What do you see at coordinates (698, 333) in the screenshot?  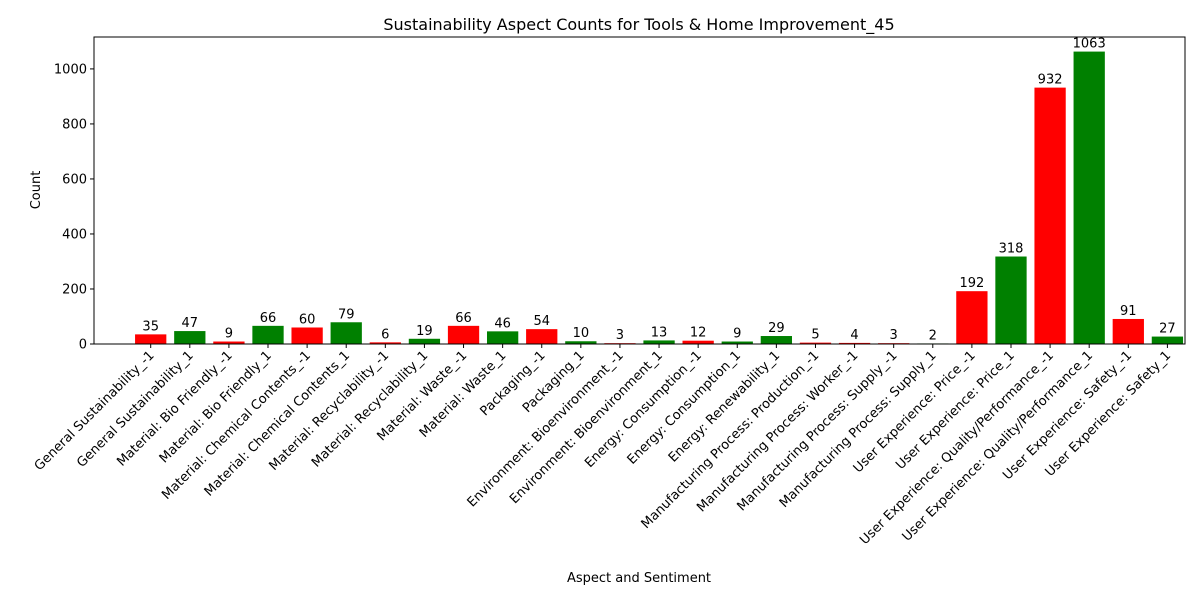 I see `bar-value-label: 12` at bounding box center [698, 333].